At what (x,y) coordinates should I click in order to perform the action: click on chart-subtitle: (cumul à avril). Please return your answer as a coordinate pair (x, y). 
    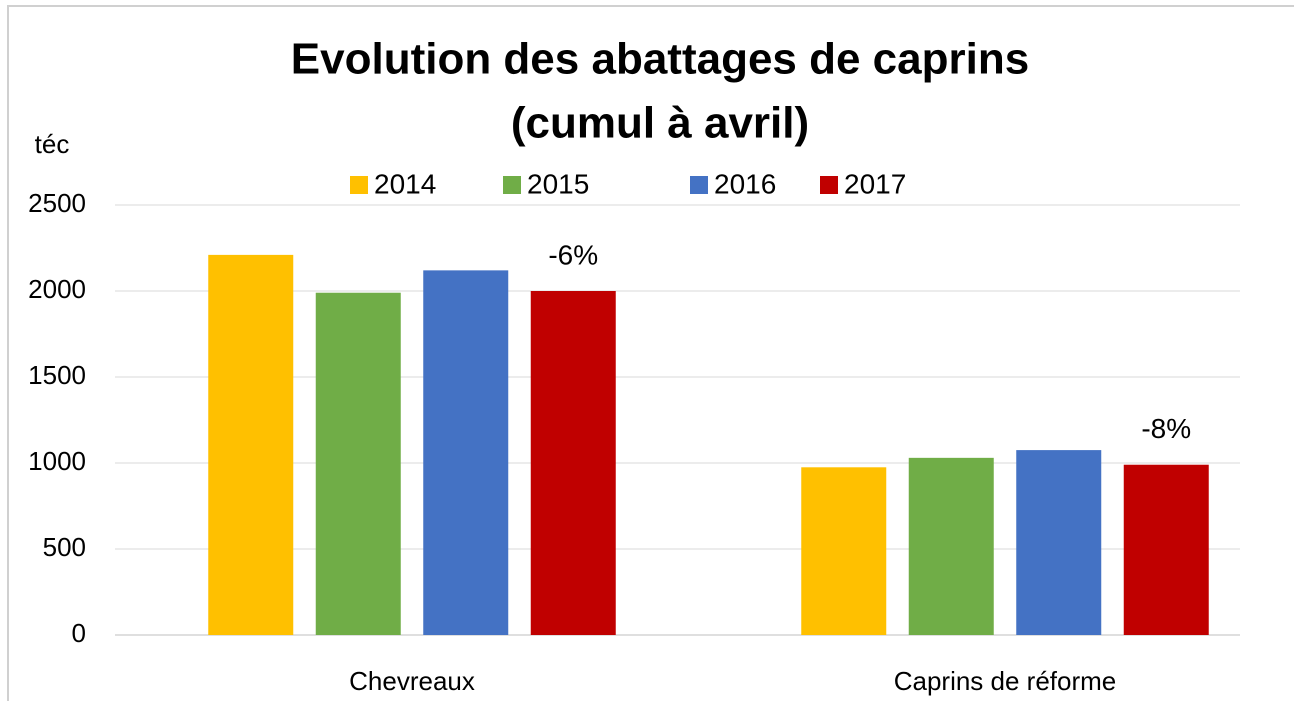
    Looking at the image, I should click on (660, 123).